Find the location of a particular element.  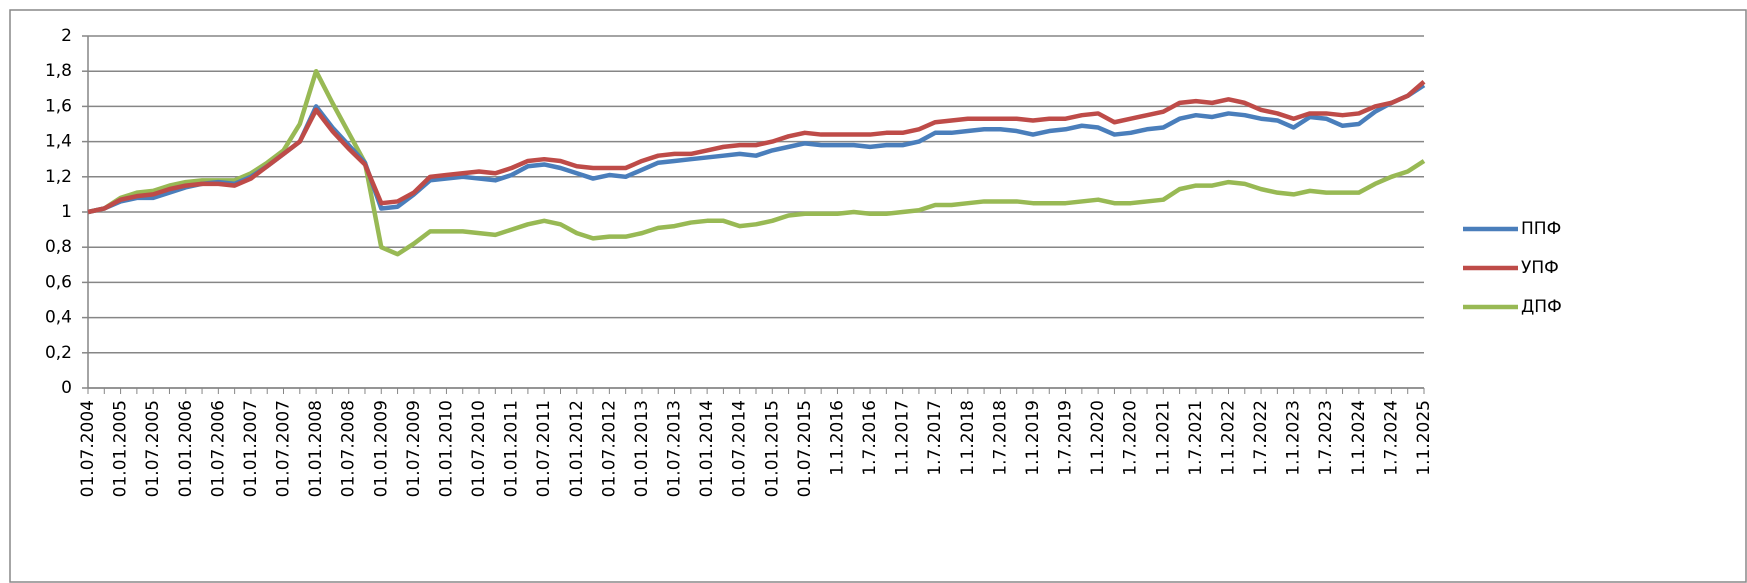

x-tick-label: 01.01.2011 is located at coordinates (512, 448).